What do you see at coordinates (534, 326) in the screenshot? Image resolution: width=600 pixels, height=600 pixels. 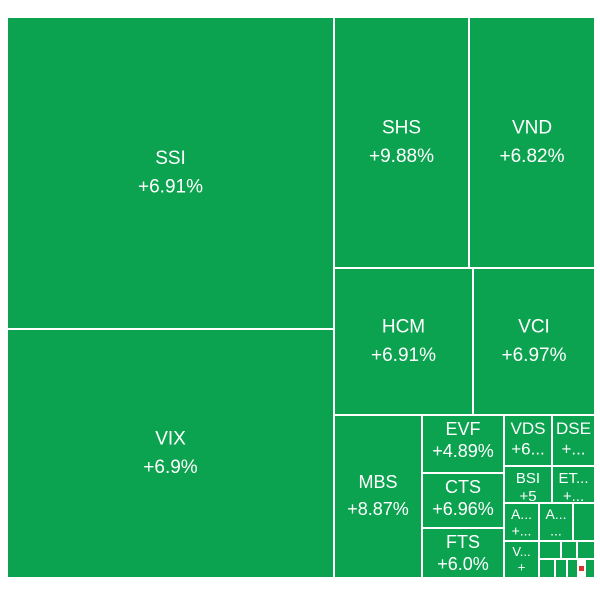 I see `tile-name: VCI` at bounding box center [534, 326].